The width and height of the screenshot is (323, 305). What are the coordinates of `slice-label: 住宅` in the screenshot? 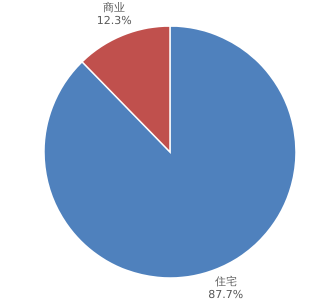 It's located at (225, 281).